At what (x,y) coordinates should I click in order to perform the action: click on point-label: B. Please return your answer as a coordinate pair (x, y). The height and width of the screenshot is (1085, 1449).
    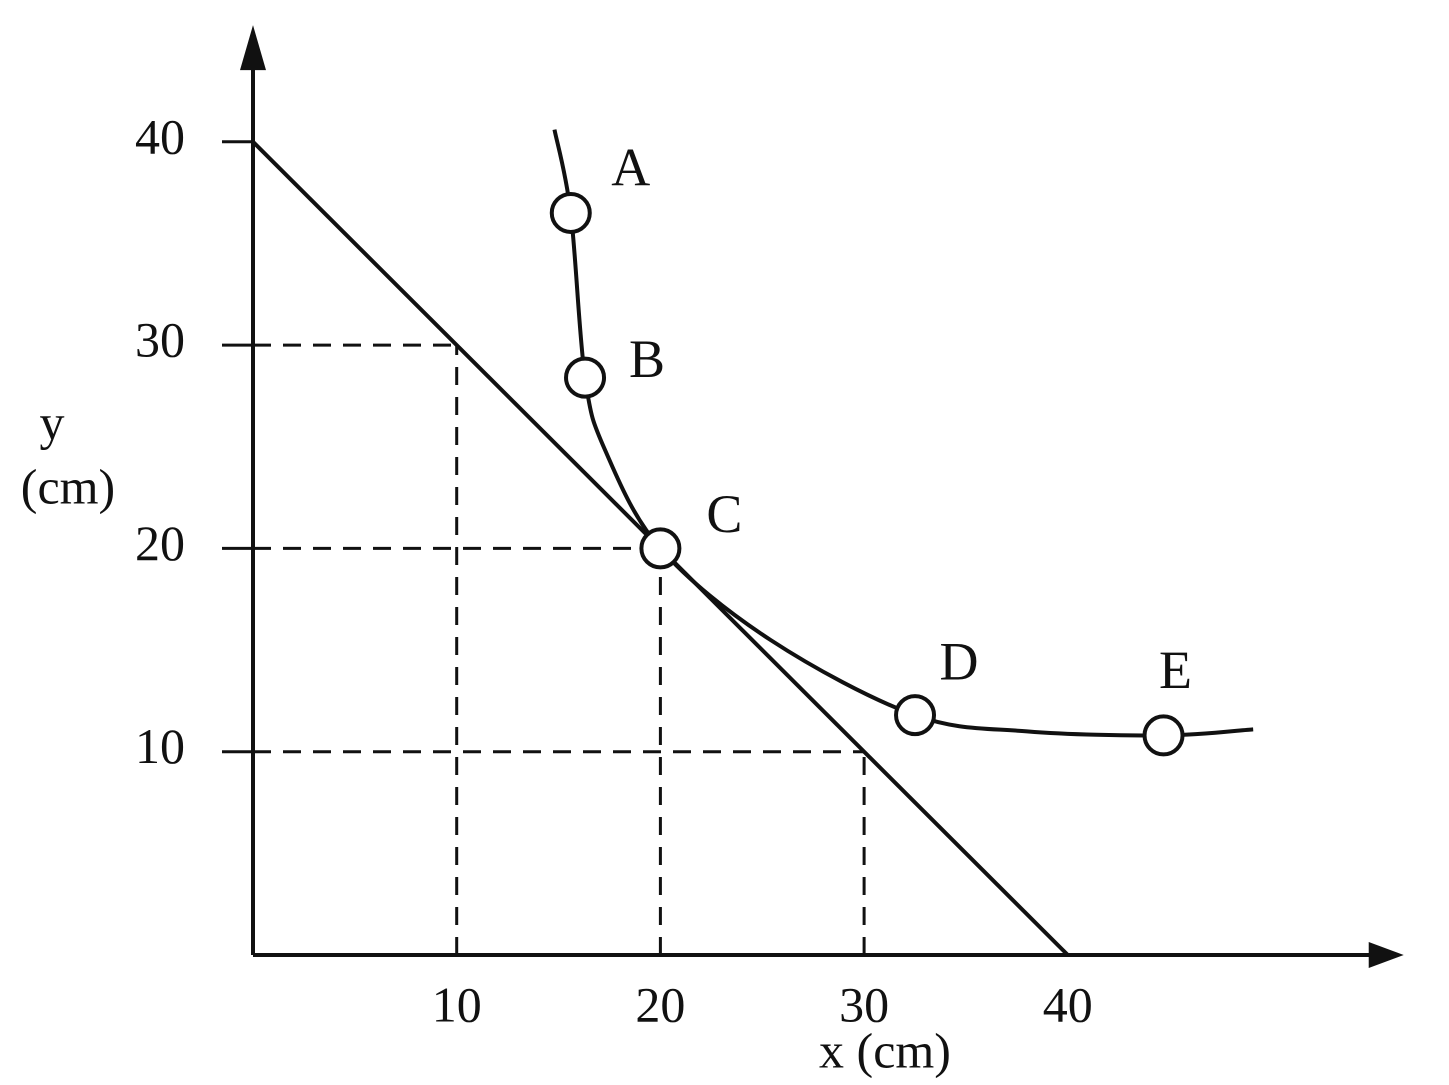
    Looking at the image, I should click on (647, 359).